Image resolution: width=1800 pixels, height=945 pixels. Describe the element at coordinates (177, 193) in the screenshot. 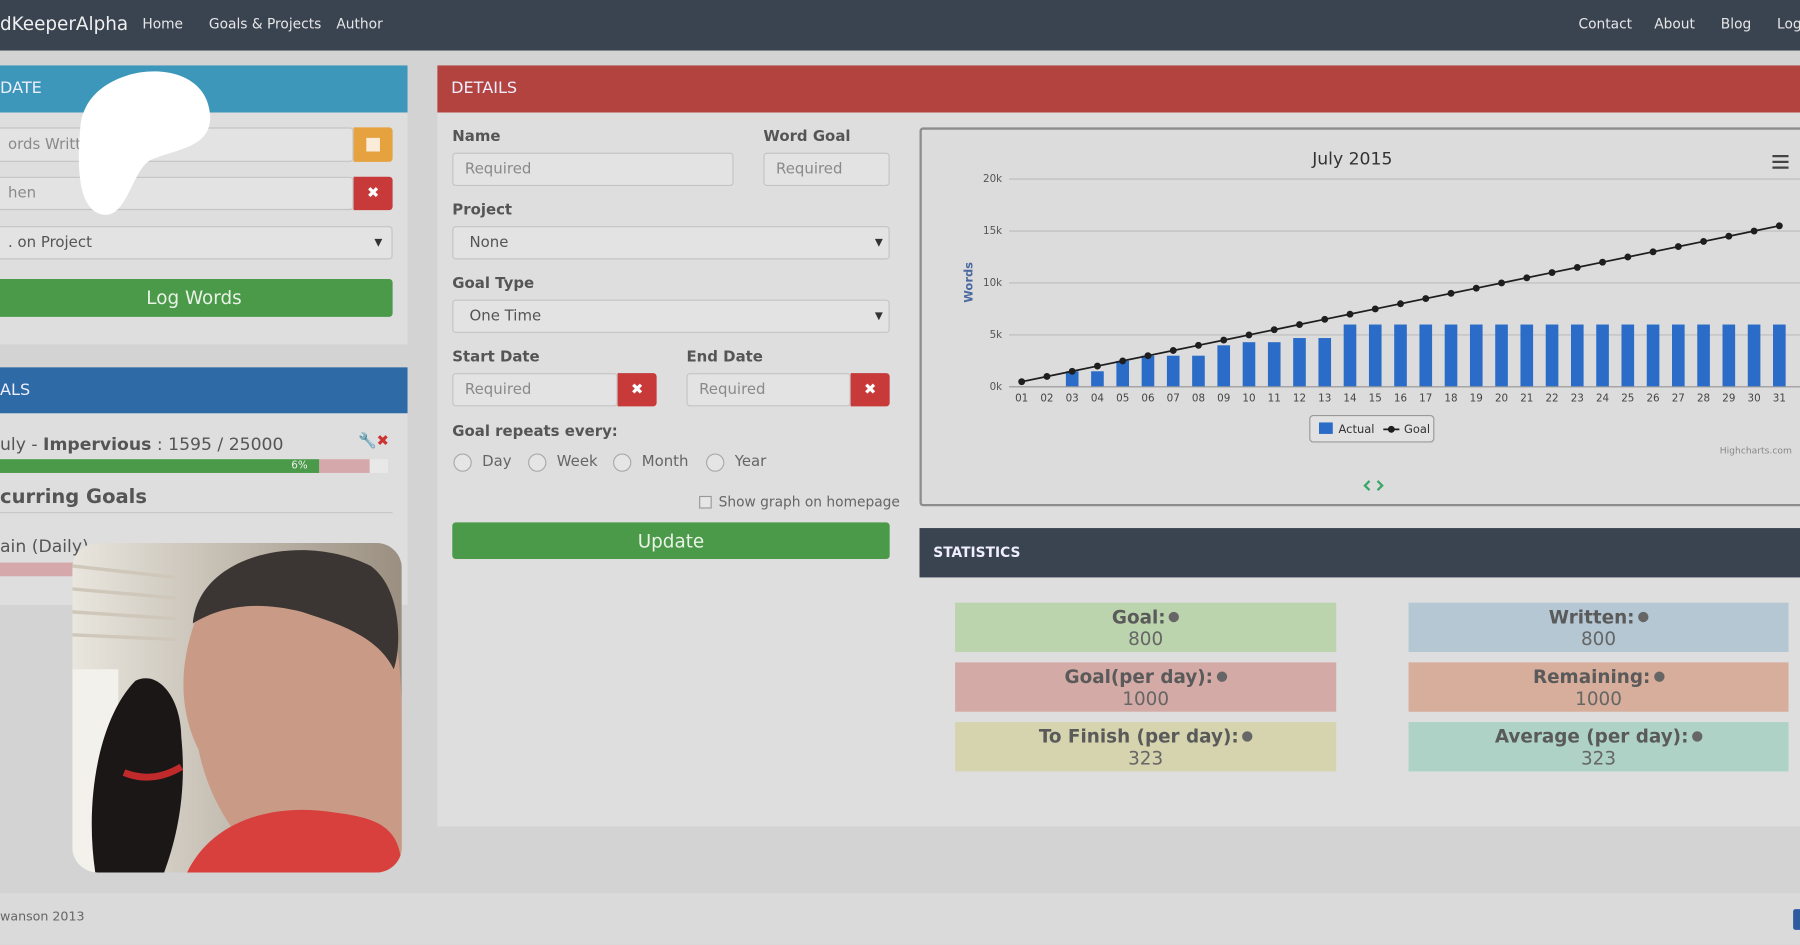

I see `when-input: hen` at that location.